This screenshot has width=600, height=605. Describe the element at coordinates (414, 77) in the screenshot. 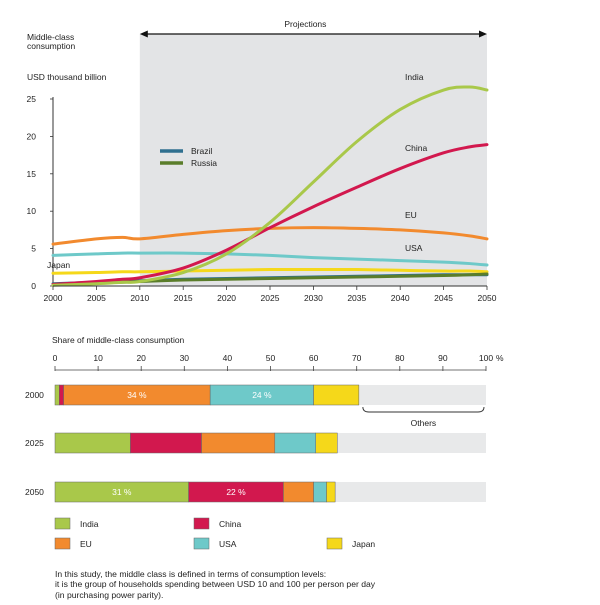

I see `series-label-india: India` at that location.